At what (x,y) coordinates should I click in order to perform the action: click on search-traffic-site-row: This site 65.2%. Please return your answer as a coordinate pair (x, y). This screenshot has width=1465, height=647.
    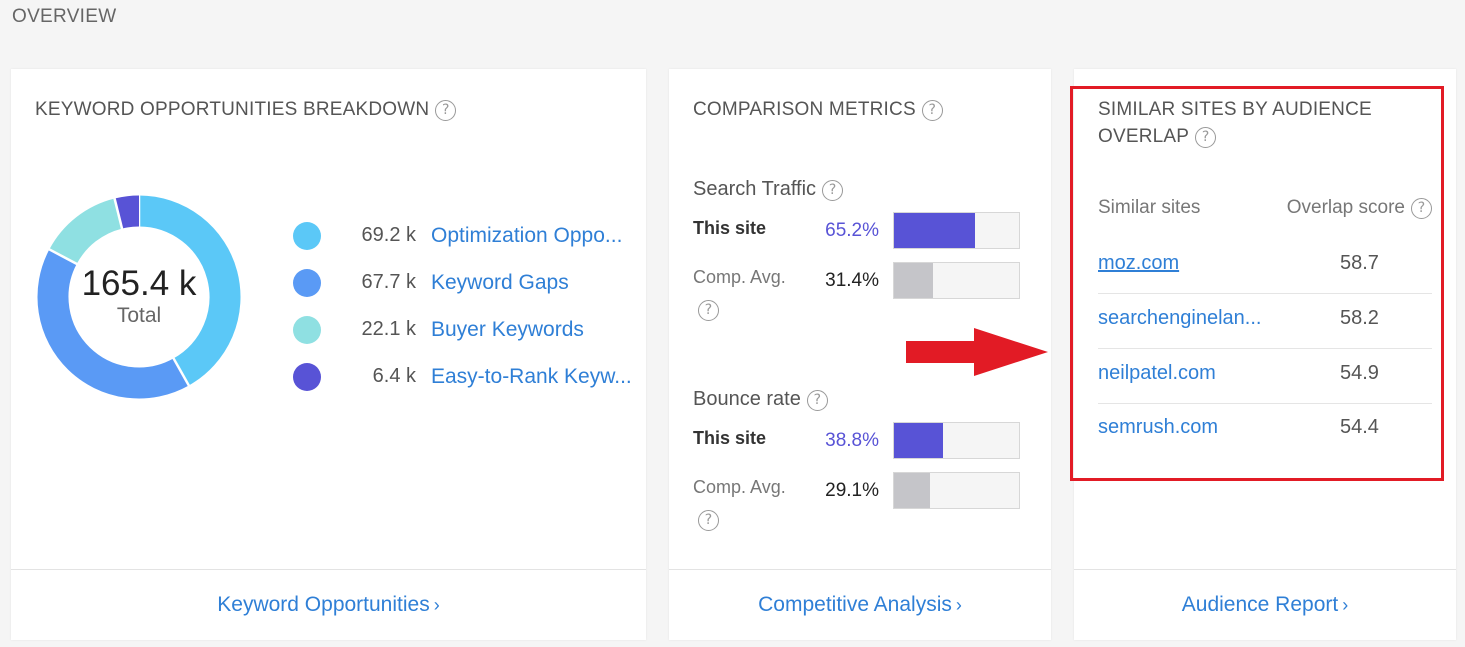
    Looking at the image, I should click on (858, 231).